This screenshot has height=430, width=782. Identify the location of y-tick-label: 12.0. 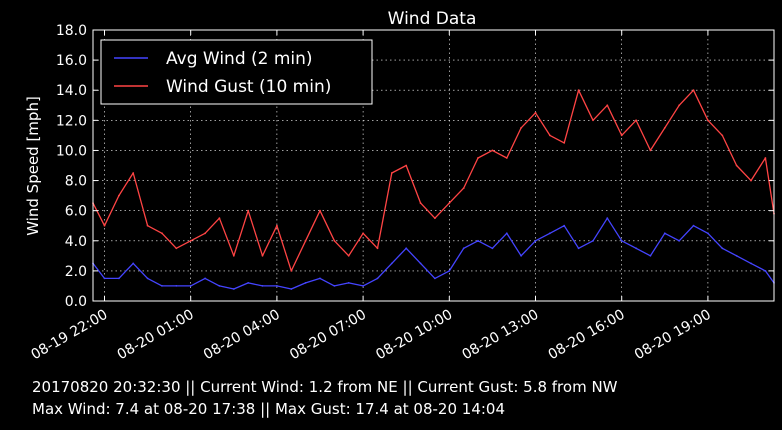
(71, 121).